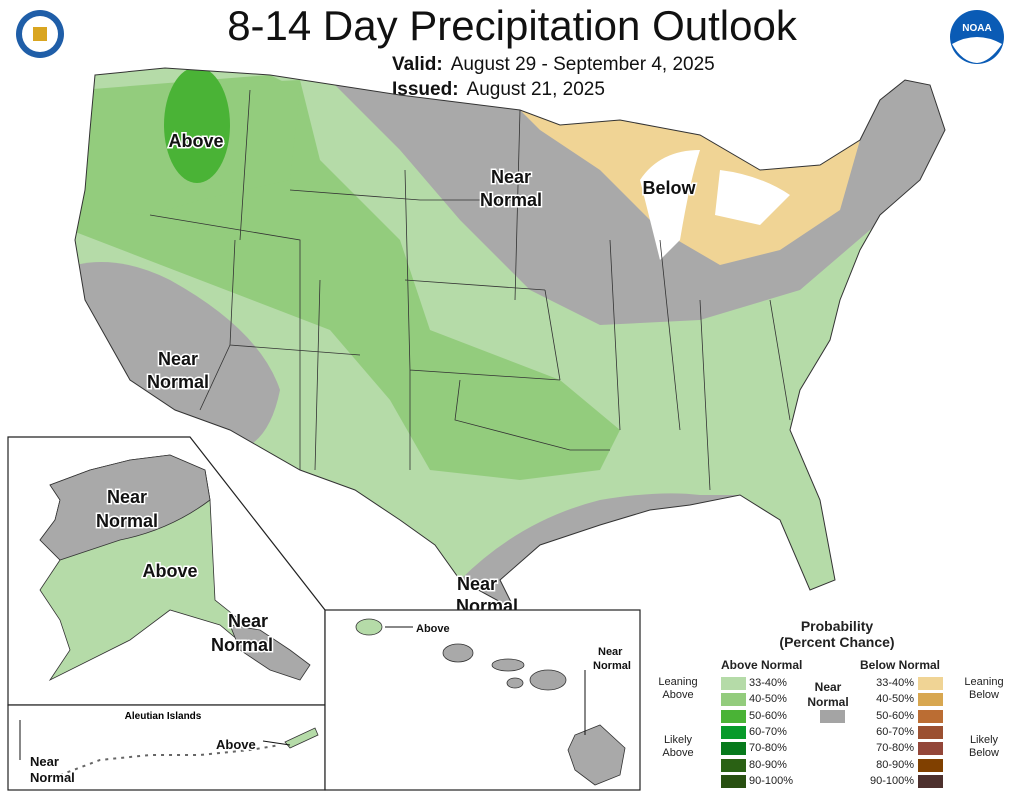  Describe the element at coordinates (52, 777) in the screenshot. I see `label-aleutian-near-2: Normal` at that location.